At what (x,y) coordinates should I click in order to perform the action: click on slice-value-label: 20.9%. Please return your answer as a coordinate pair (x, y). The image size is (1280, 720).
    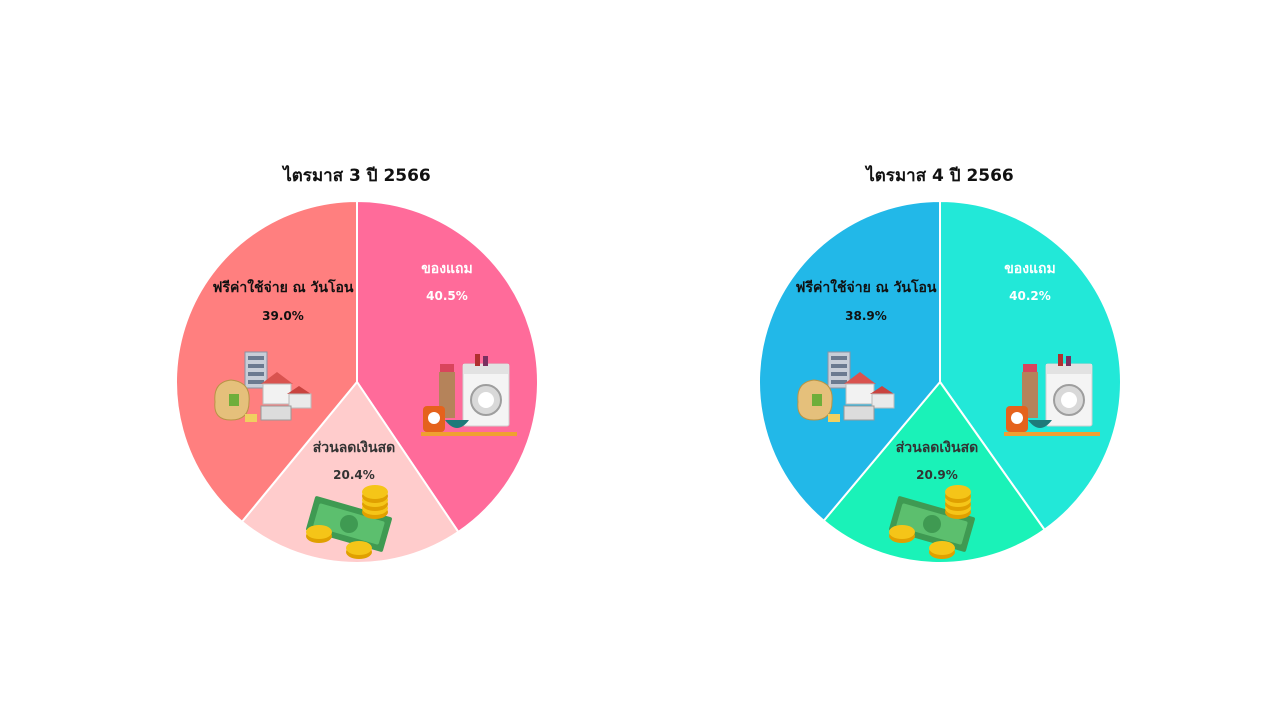
    Looking at the image, I should click on (937, 475).